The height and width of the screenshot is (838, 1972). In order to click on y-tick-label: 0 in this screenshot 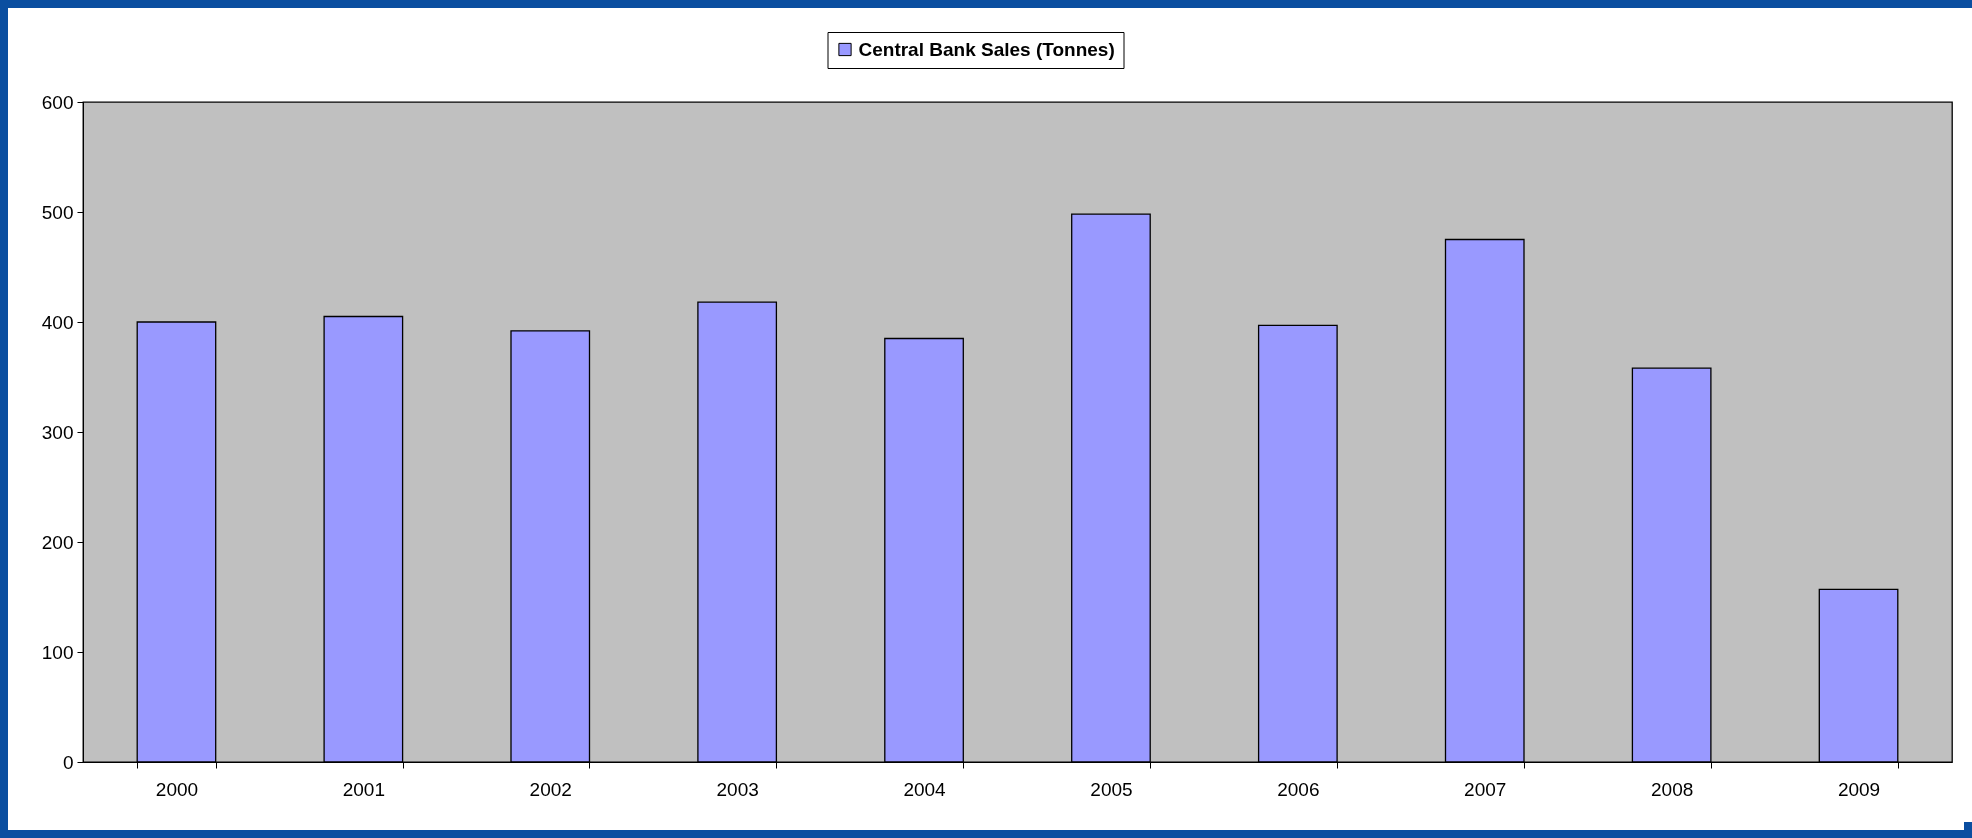, I will do `click(68, 762)`.